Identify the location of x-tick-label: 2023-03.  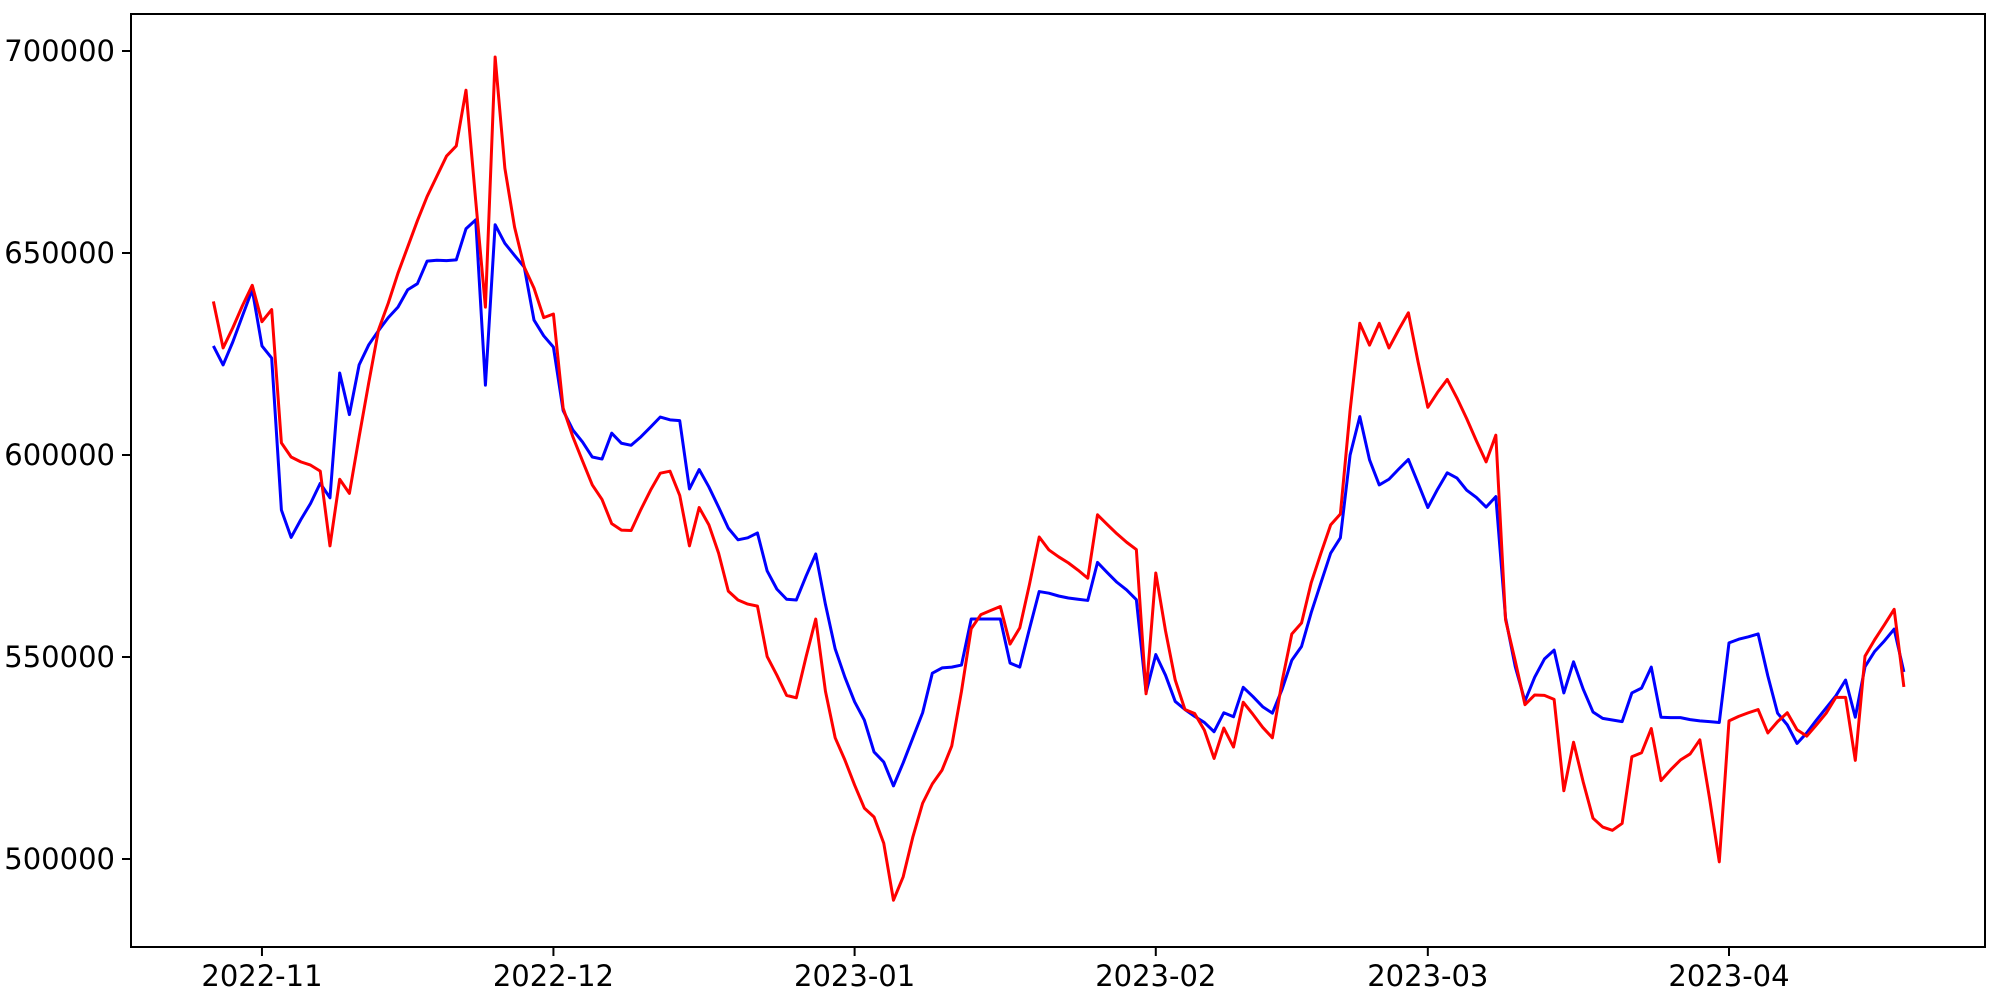
(1427, 976).